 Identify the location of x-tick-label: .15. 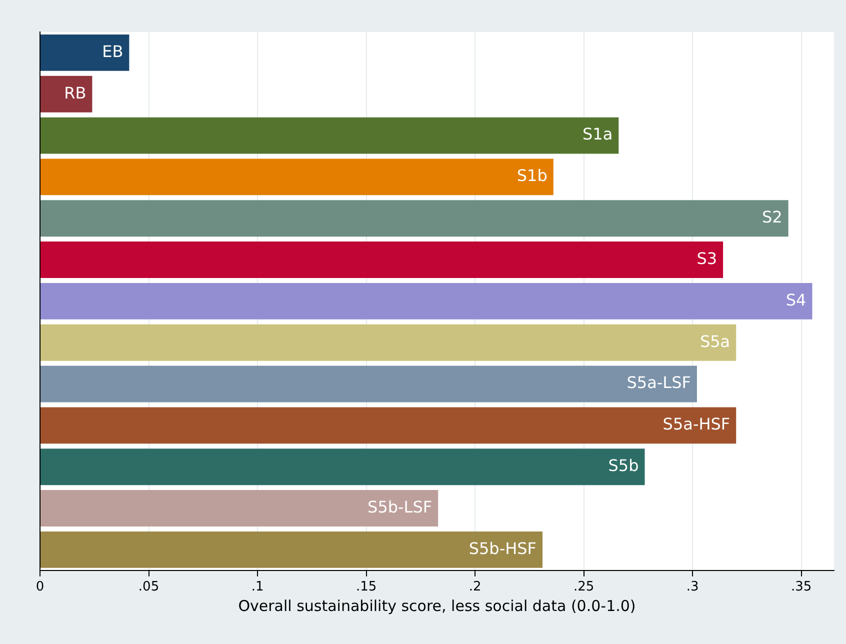
(366, 587).